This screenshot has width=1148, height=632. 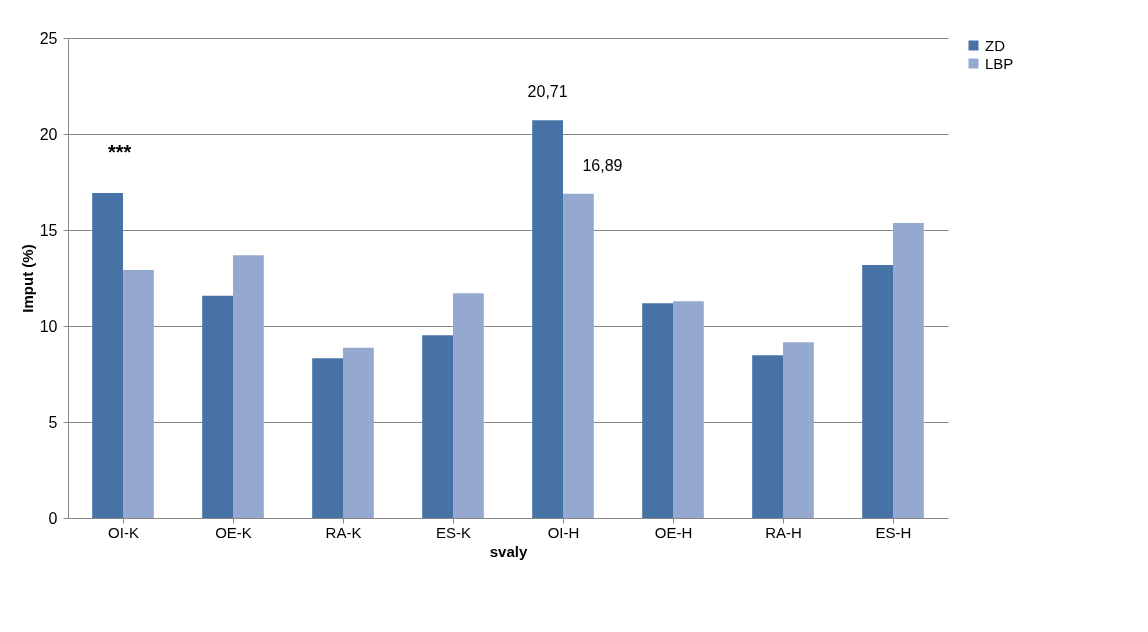 What do you see at coordinates (563, 532) in the screenshot?
I see `x-tick-label: OI-H` at bounding box center [563, 532].